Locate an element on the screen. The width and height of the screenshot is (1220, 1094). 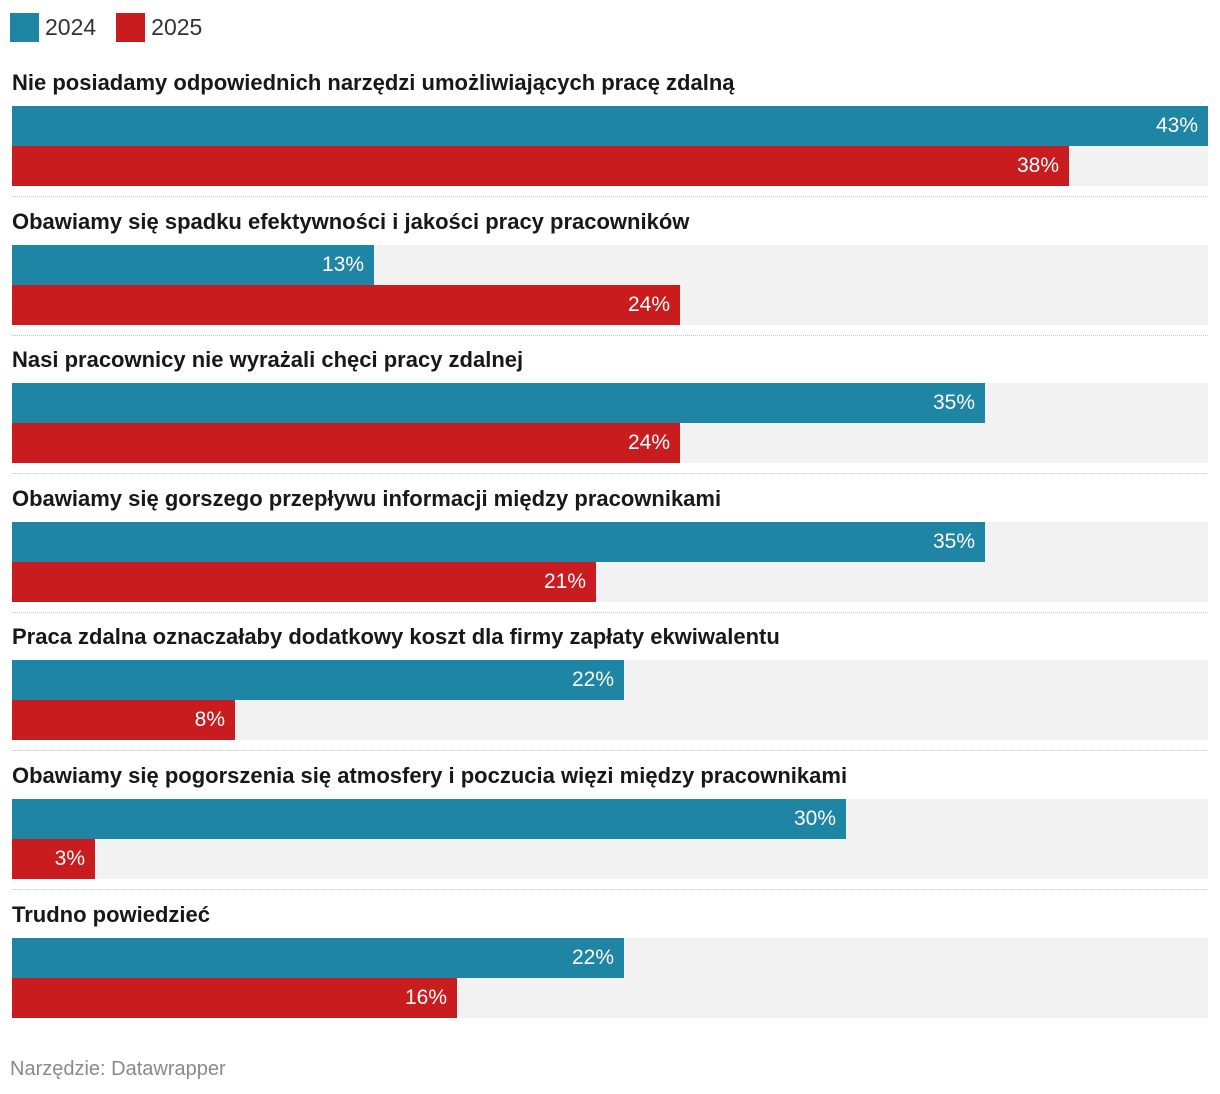
data-label-2024: 13% is located at coordinates (342, 264).